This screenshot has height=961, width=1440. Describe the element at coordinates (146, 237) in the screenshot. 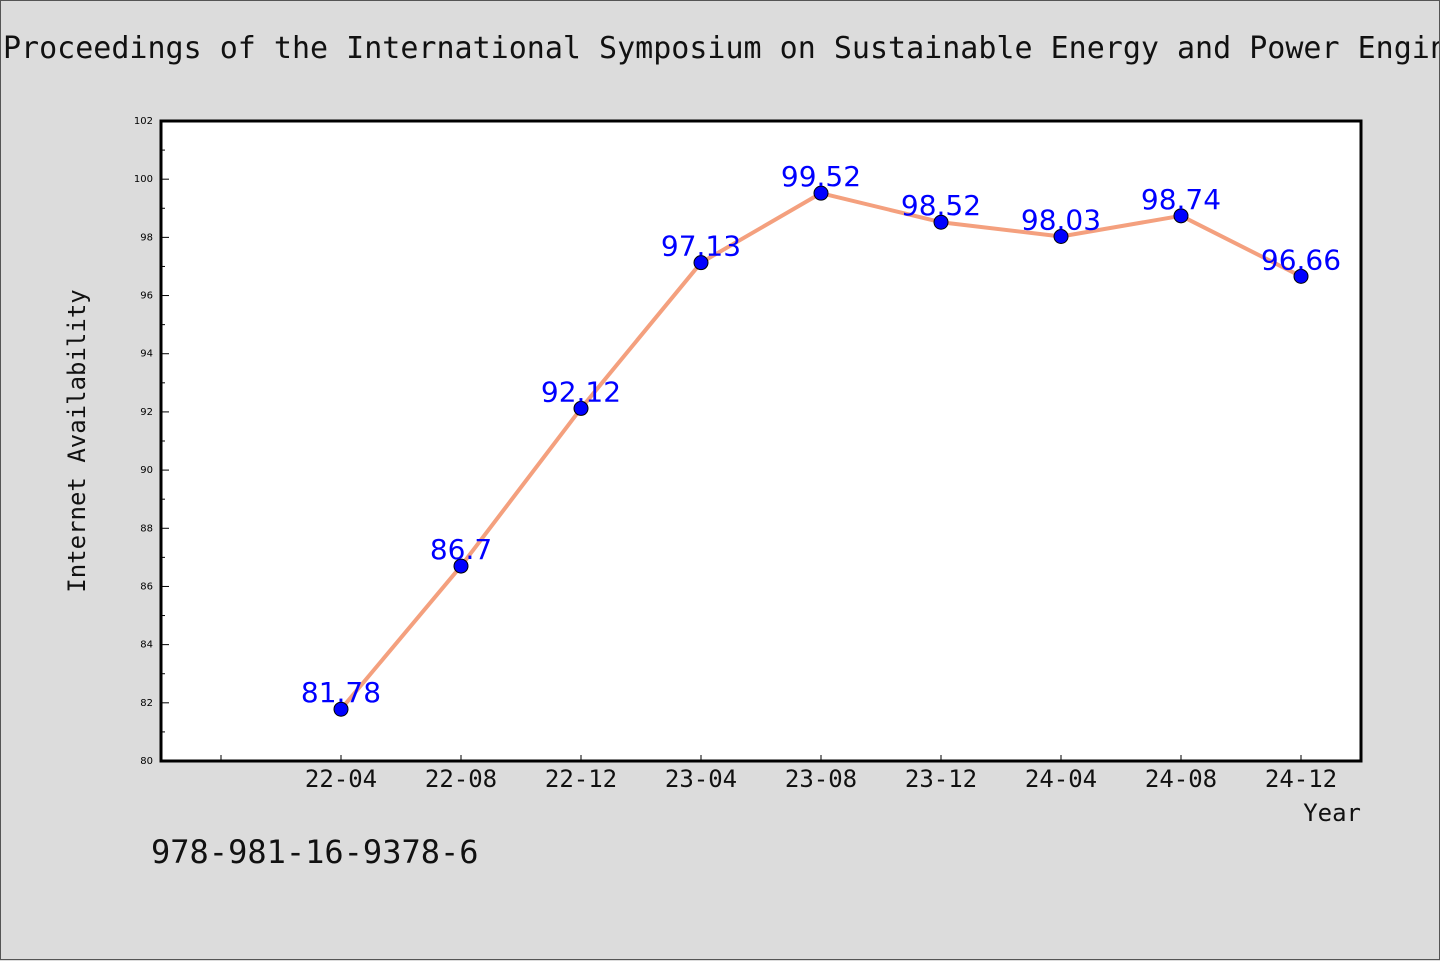

I see `y-tick-label: 98` at that location.